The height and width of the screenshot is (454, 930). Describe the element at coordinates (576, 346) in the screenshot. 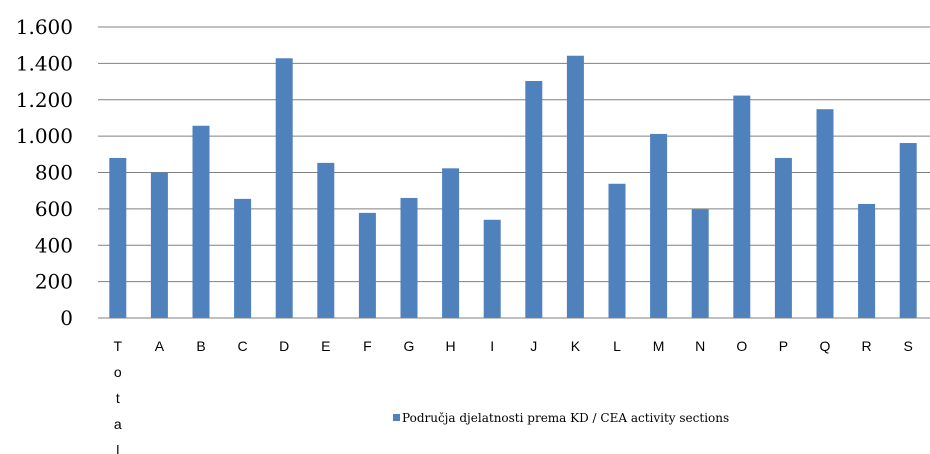

I see `x-tick-label: K` at that location.